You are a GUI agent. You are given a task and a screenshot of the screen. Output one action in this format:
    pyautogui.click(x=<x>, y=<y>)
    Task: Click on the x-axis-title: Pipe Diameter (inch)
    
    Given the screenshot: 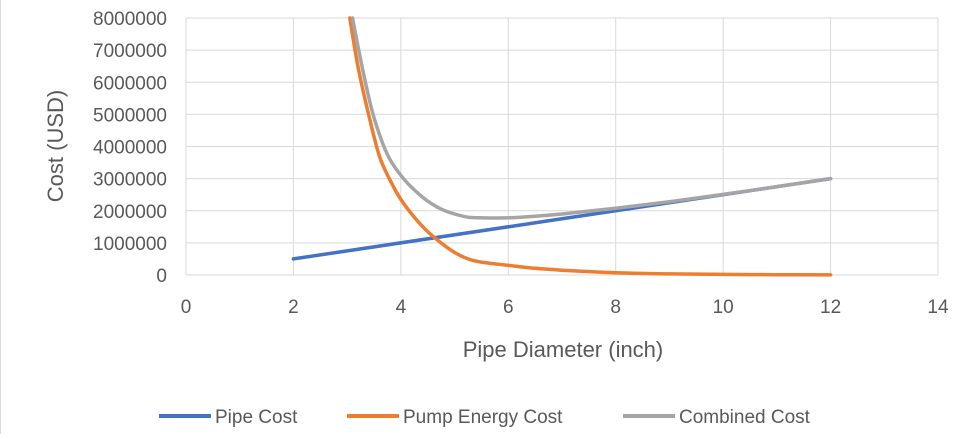 What is the action you would take?
    pyautogui.click(x=563, y=349)
    